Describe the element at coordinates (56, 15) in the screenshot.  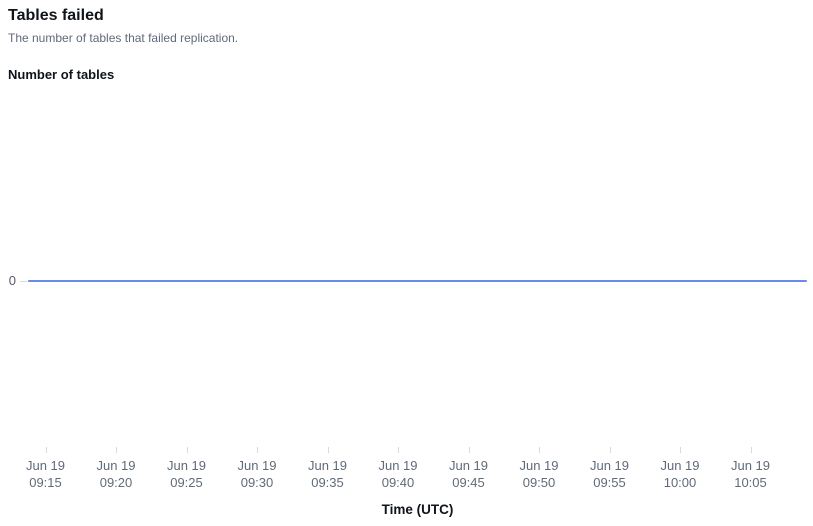
I see `widget-title: Tables failed` at that location.